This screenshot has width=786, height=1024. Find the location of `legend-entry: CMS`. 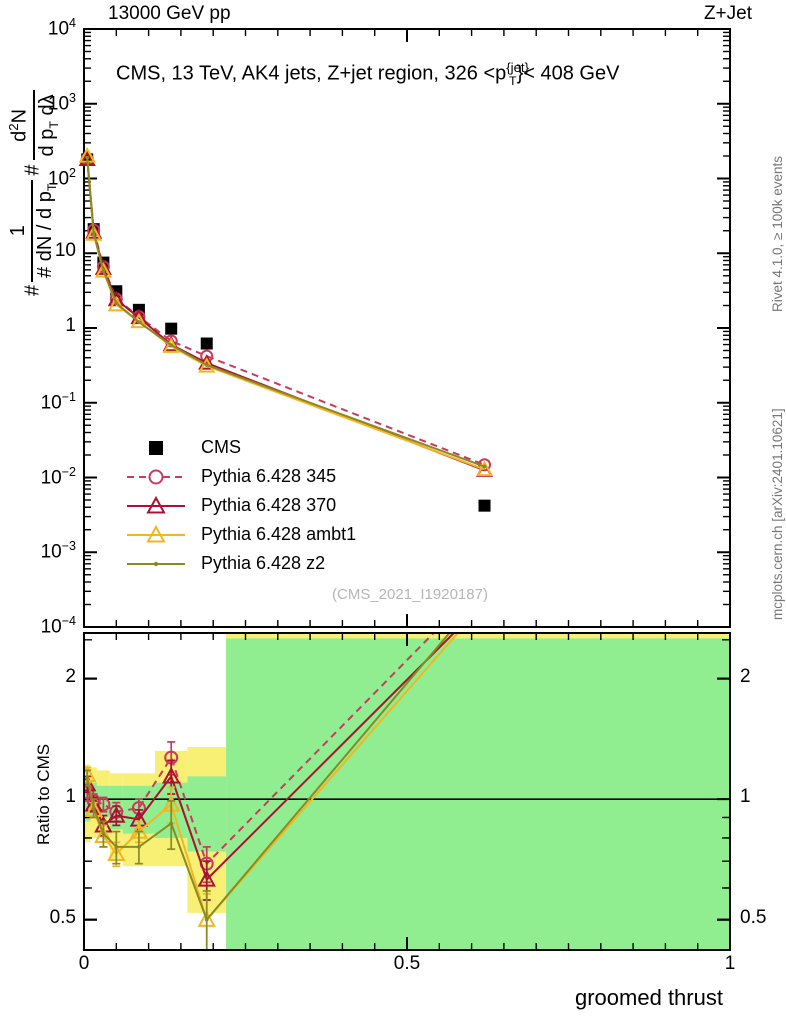

legend-entry: CMS is located at coordinates (240, 447).